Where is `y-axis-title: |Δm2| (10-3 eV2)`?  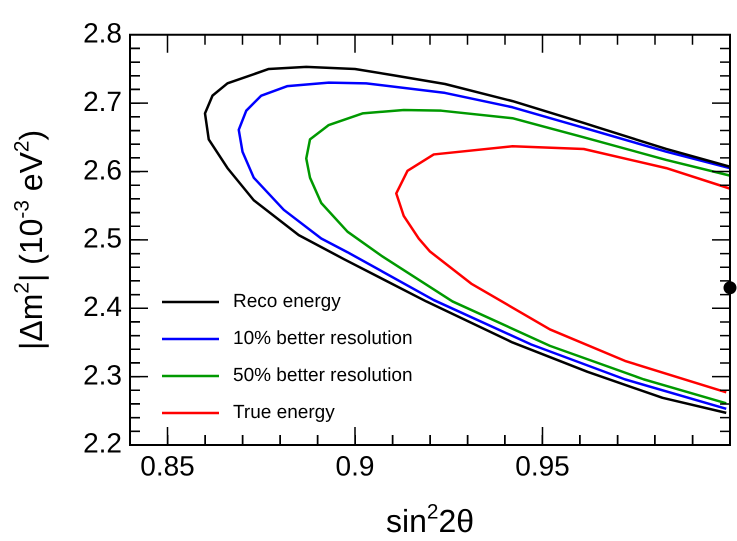
y-axis-title: |Δm2| (10-3 eV2) is located at coordinates (29, 240).